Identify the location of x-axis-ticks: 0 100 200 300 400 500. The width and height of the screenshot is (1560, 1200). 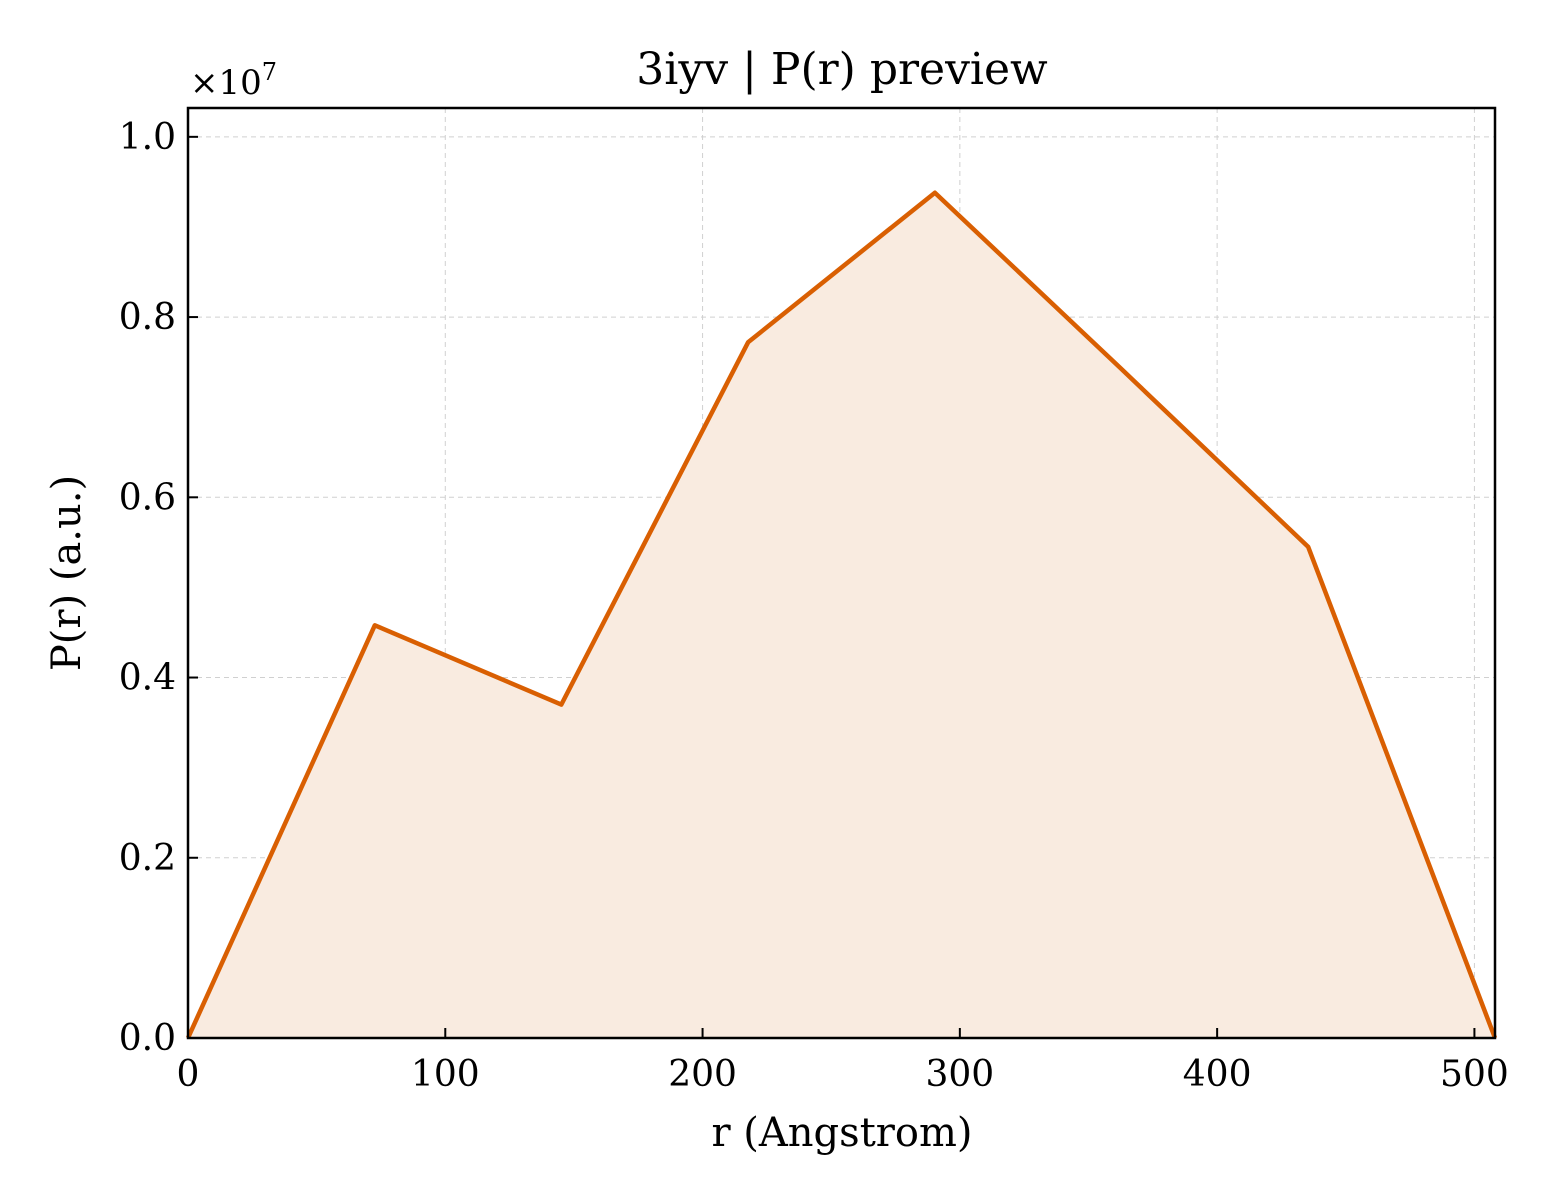
(843, 1061).